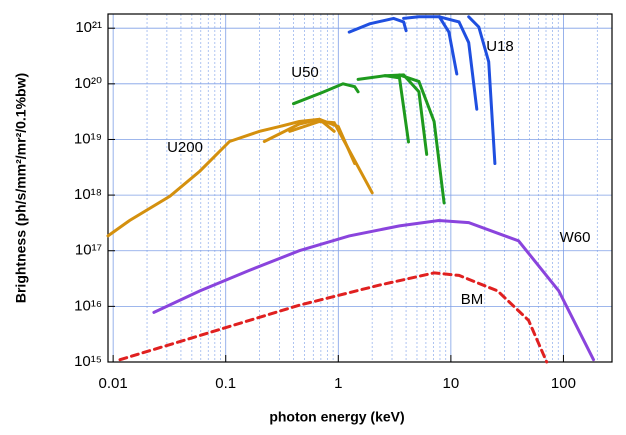  What do you see at coordinates (88, 305) in the screenshot?
I see `y-tick-label: 10¹⁶` at bounding box center [88, 305].